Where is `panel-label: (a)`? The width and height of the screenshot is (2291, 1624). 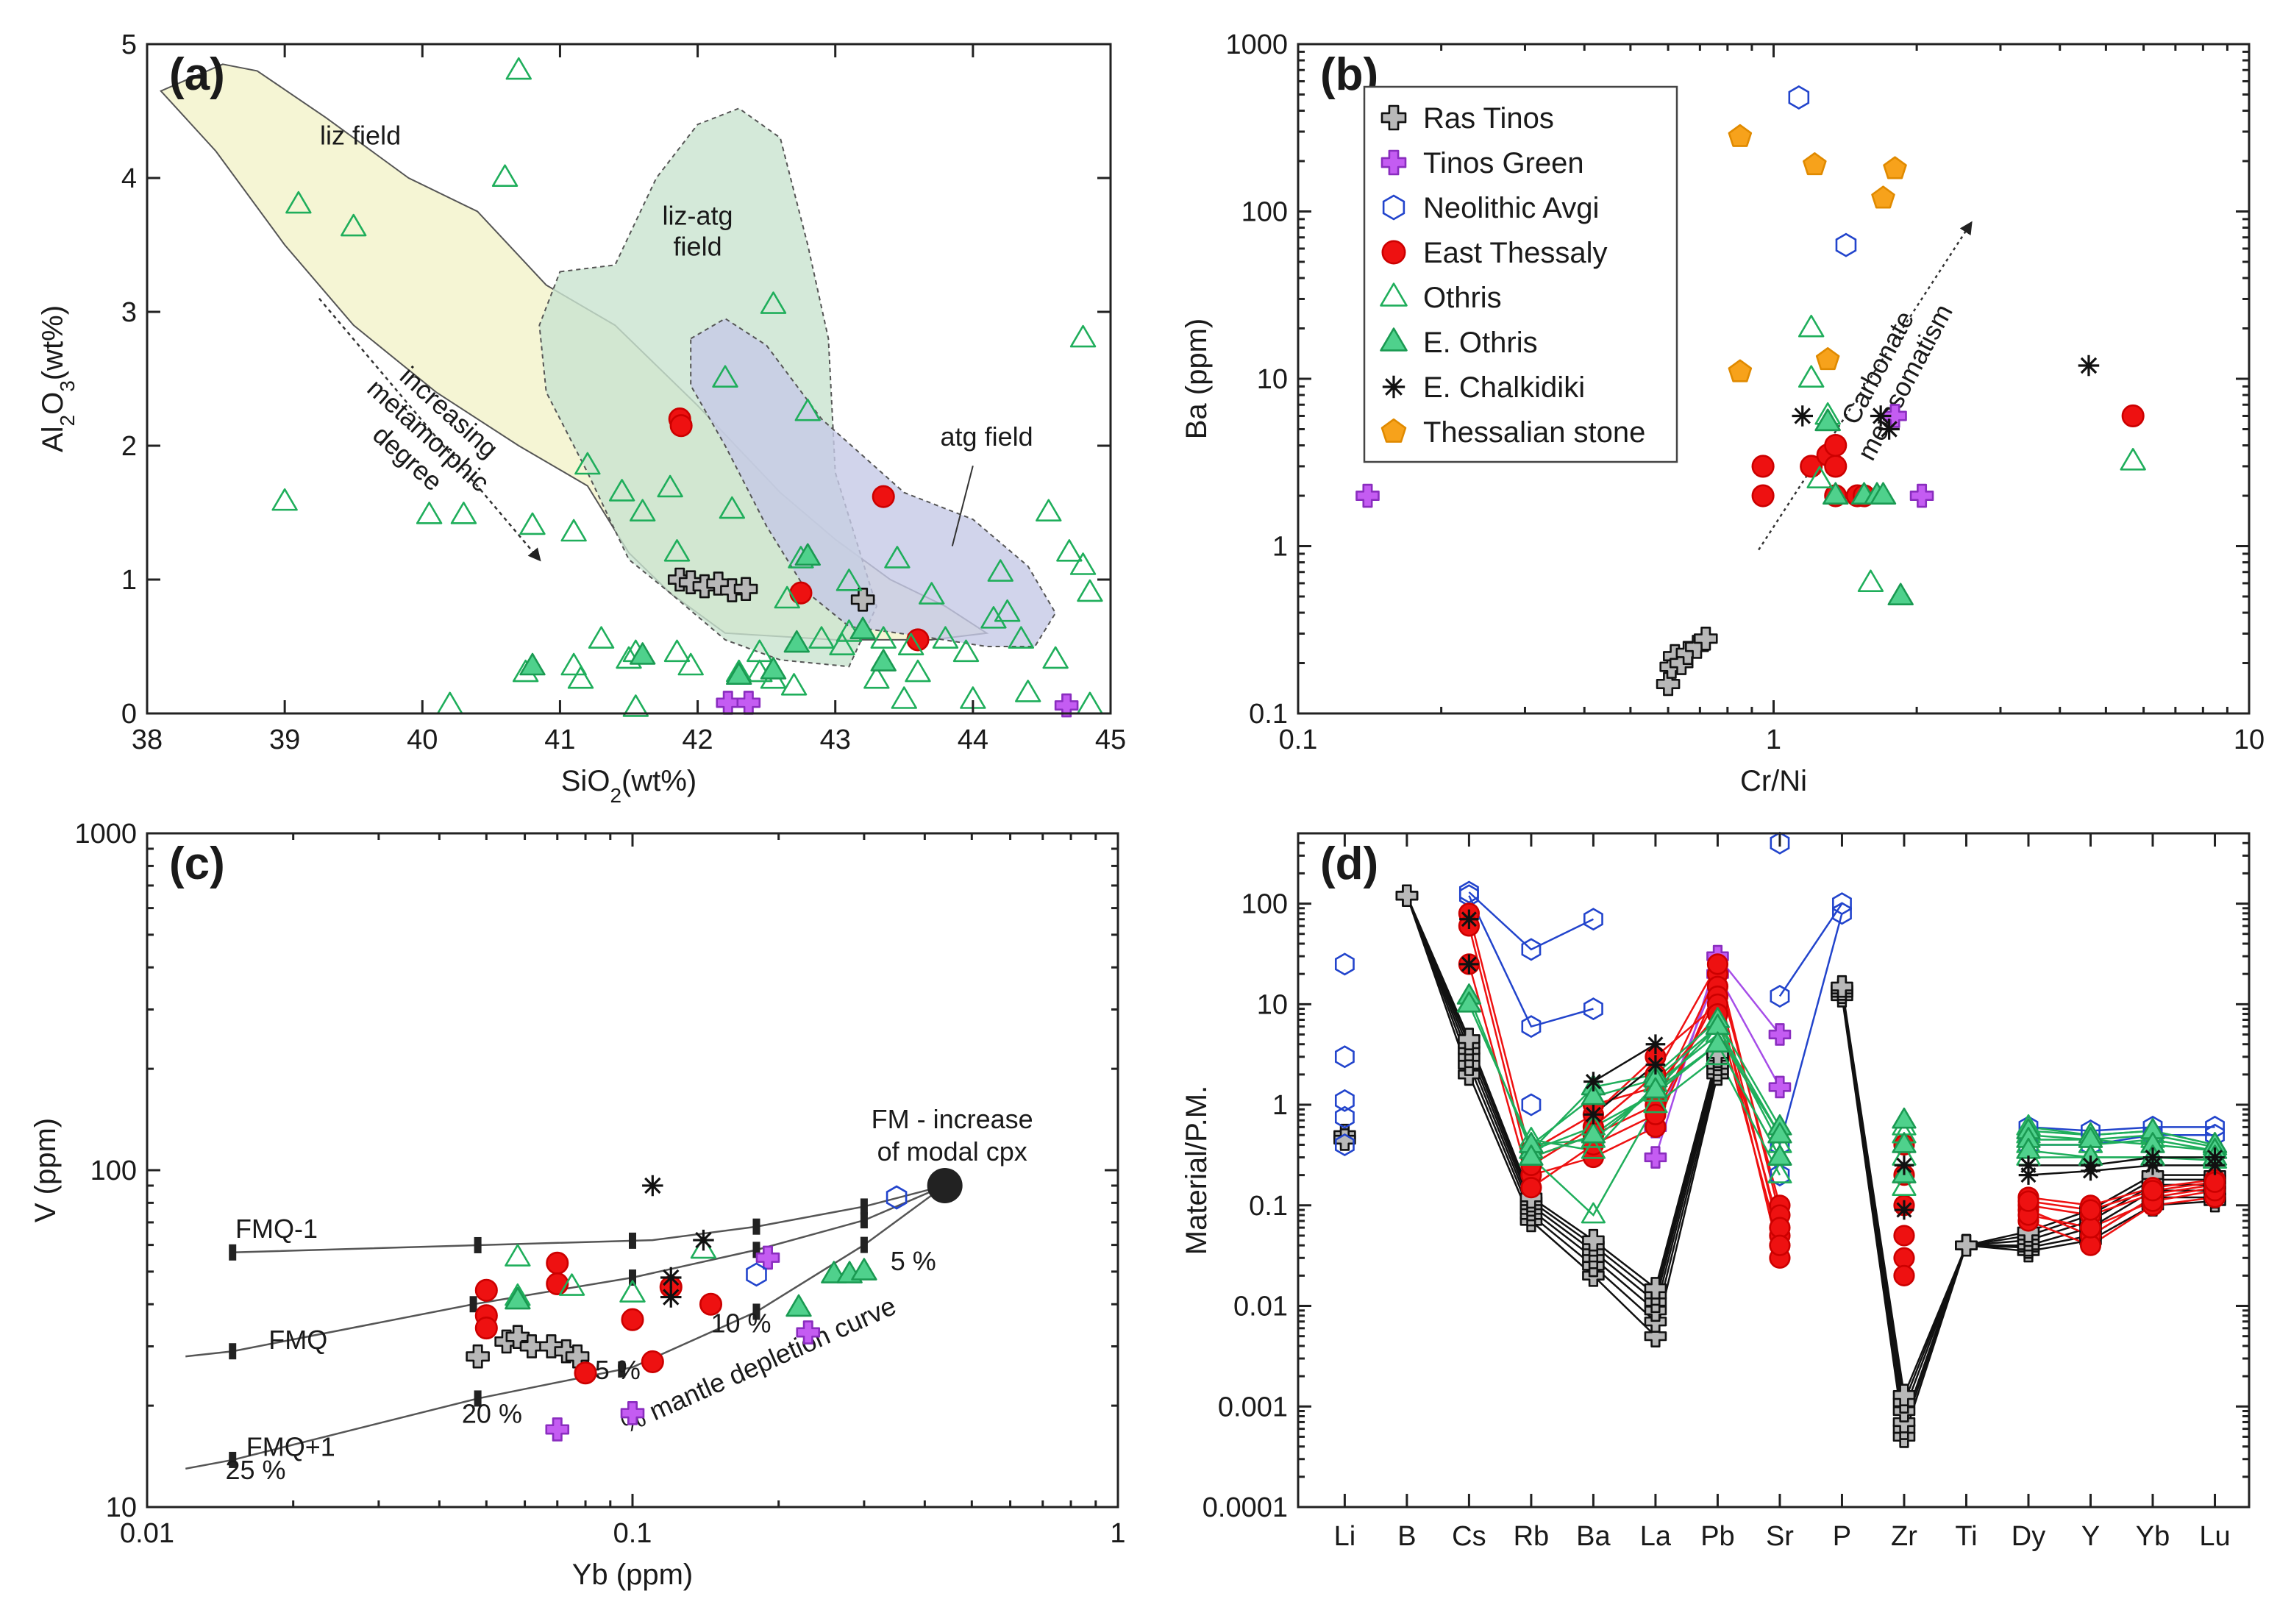
panel-label: (a) is located at coordinates (197, 74).